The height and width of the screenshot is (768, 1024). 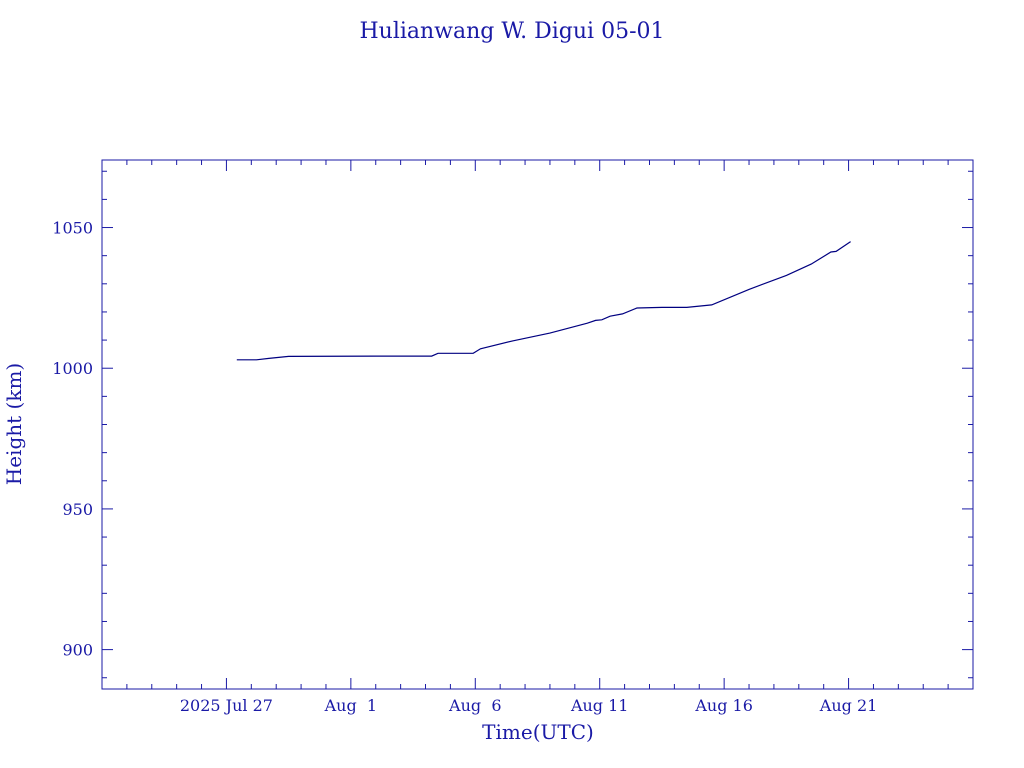 I want to click on x-tick-labels: 2025 Jul 27 Aug 1 Aug 6 Aug 11 Aug 16 Aug 21, so click(x=528, y=705).